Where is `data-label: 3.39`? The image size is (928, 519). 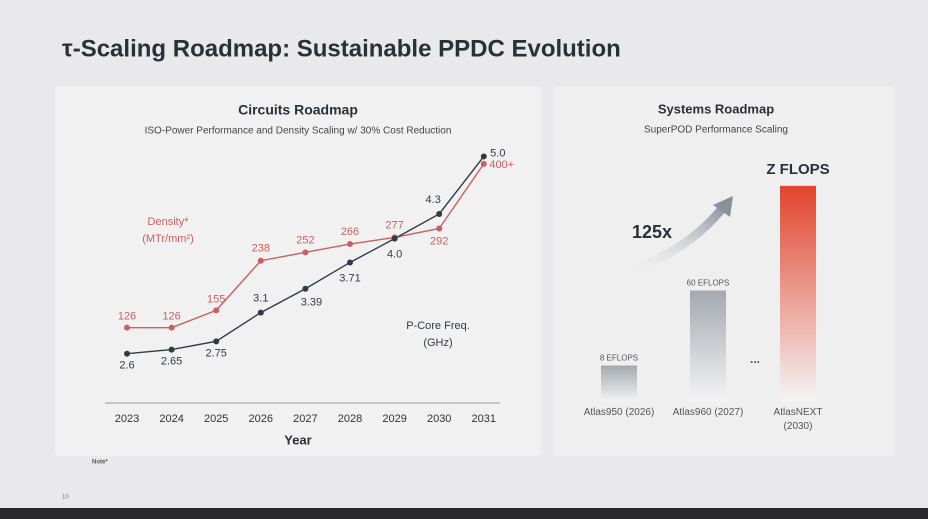
data-label: 3.39 is located at coordinates (311, 303).